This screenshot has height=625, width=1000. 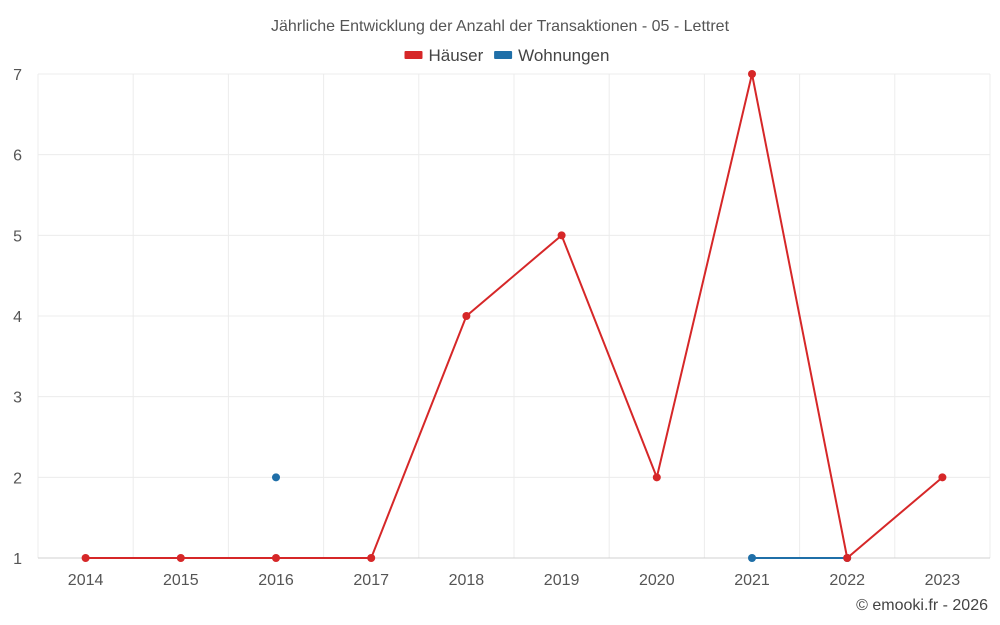 What do you see at coordinates (657, 580) in the screenshot?
I see `x-tick-label: 2020` at bounding box center [657, 580].